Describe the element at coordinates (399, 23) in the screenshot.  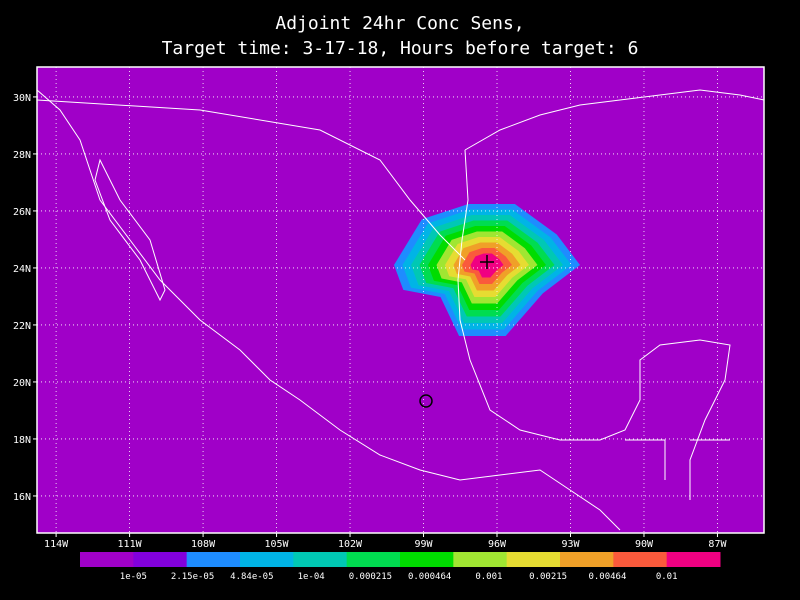
I see `title-line-1: Adjoint 24hr Conc Sens,` at that location.